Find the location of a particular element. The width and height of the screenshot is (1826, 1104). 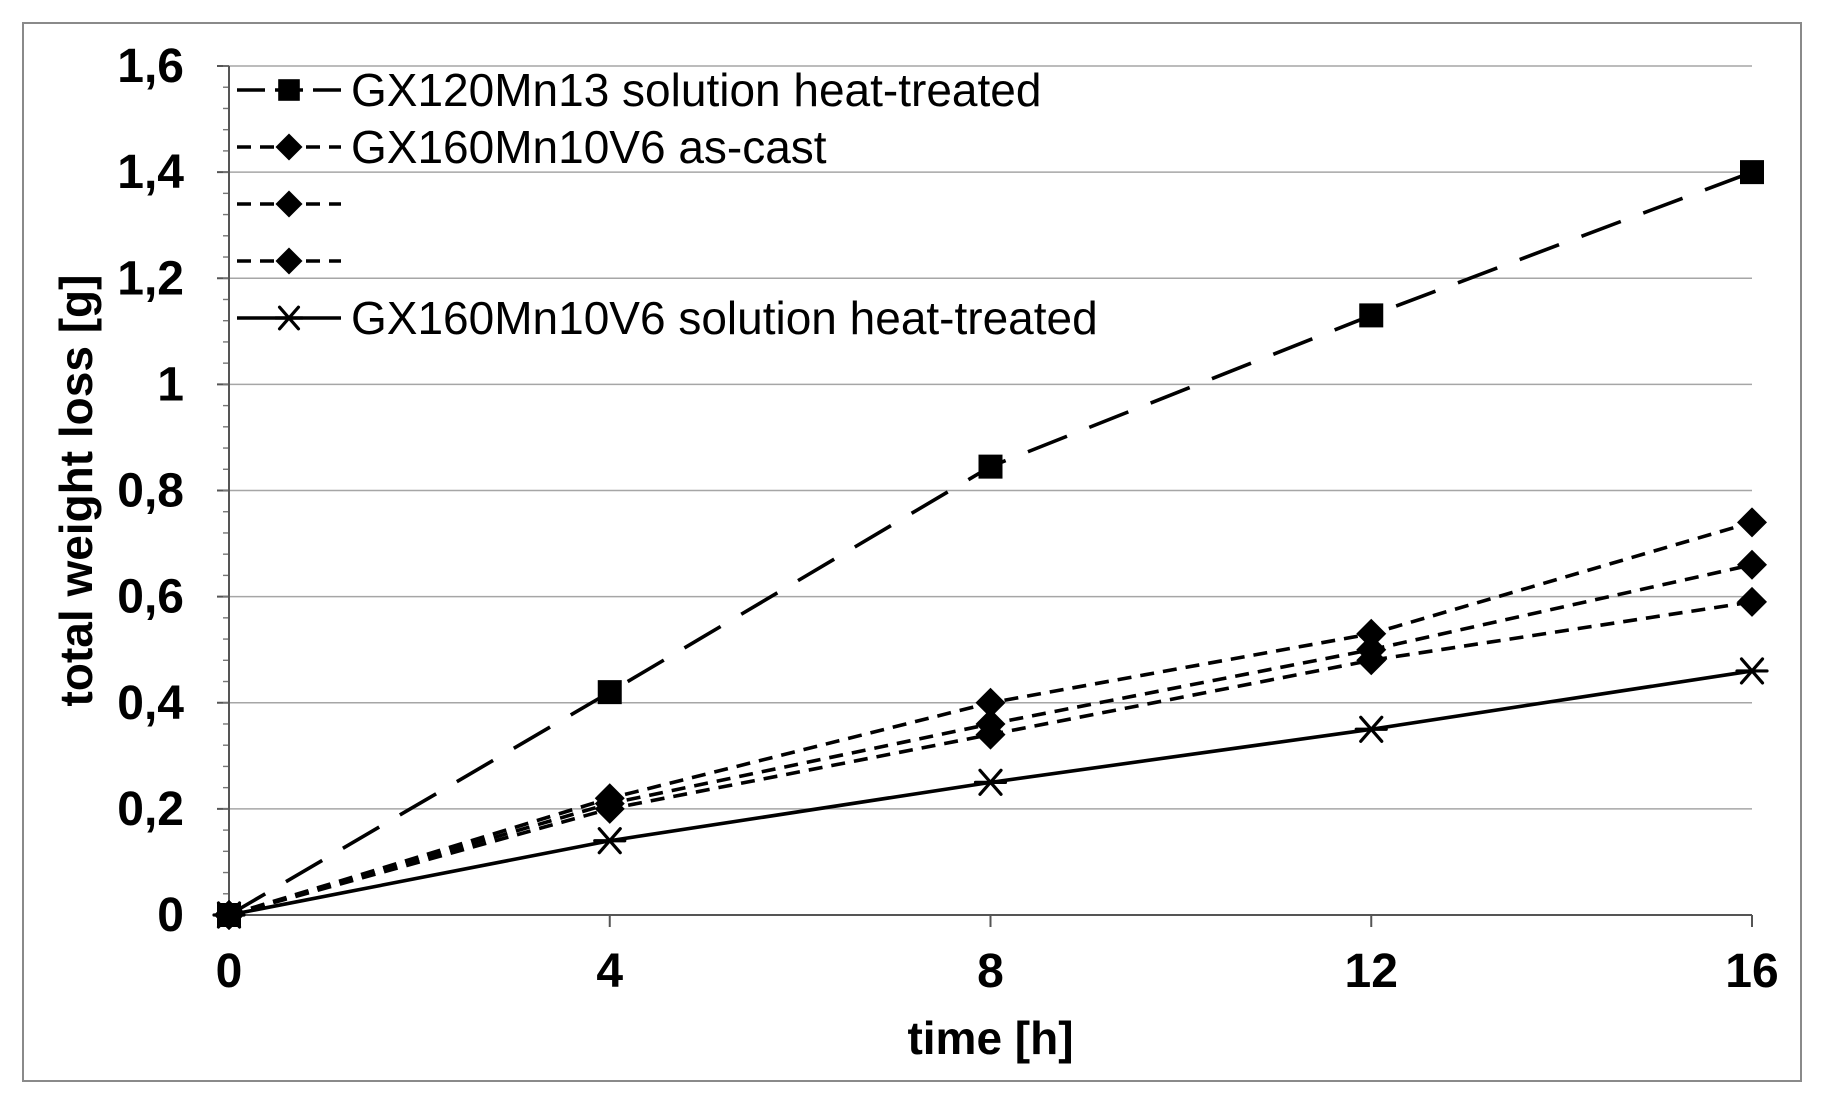

legend-entry-0: GX120Mn13 solution heat-treated is located at coordinates (639, 90).